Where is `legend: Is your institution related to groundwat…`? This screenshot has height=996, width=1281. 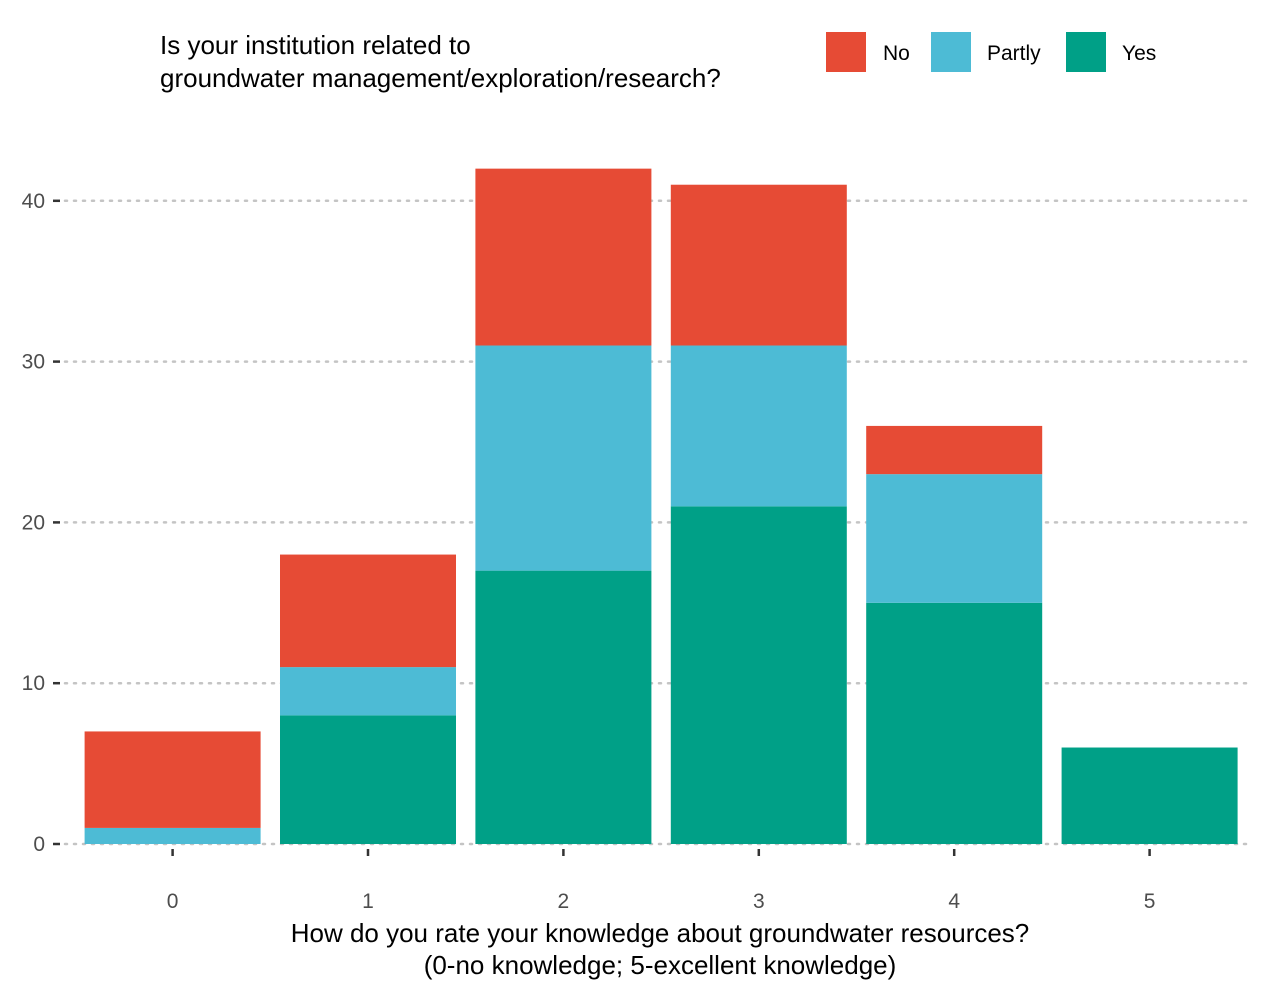 legend: Is your institution related to groundwat… is located at coordinates (658, 61).